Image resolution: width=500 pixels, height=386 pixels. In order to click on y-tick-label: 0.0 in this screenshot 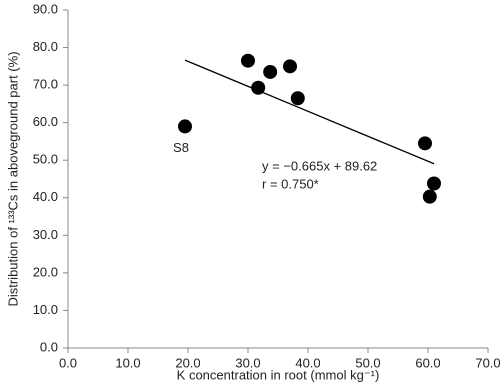, I will do `click(49, 346)`.